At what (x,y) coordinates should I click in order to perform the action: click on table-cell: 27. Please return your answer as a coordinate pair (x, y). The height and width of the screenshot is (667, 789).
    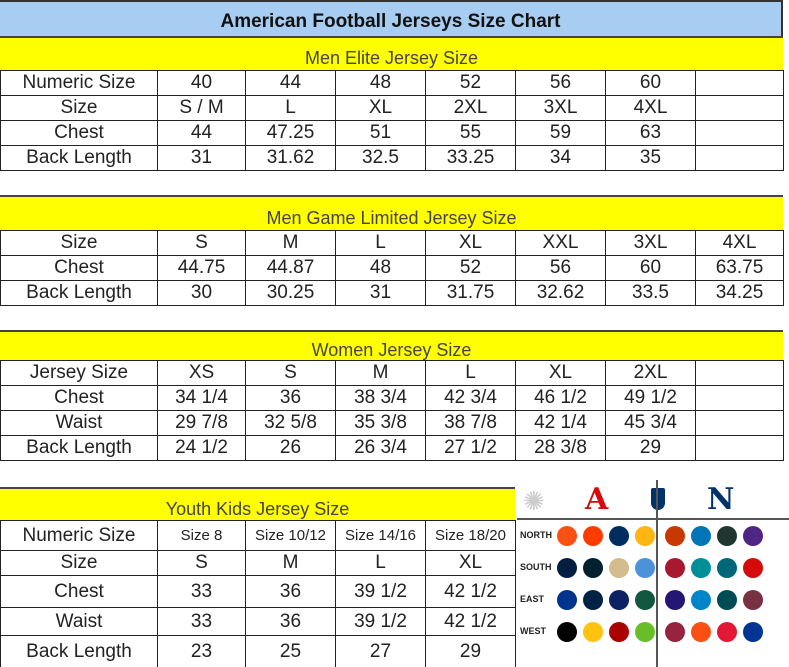
    Looking at the image, I should click on (380, 651).